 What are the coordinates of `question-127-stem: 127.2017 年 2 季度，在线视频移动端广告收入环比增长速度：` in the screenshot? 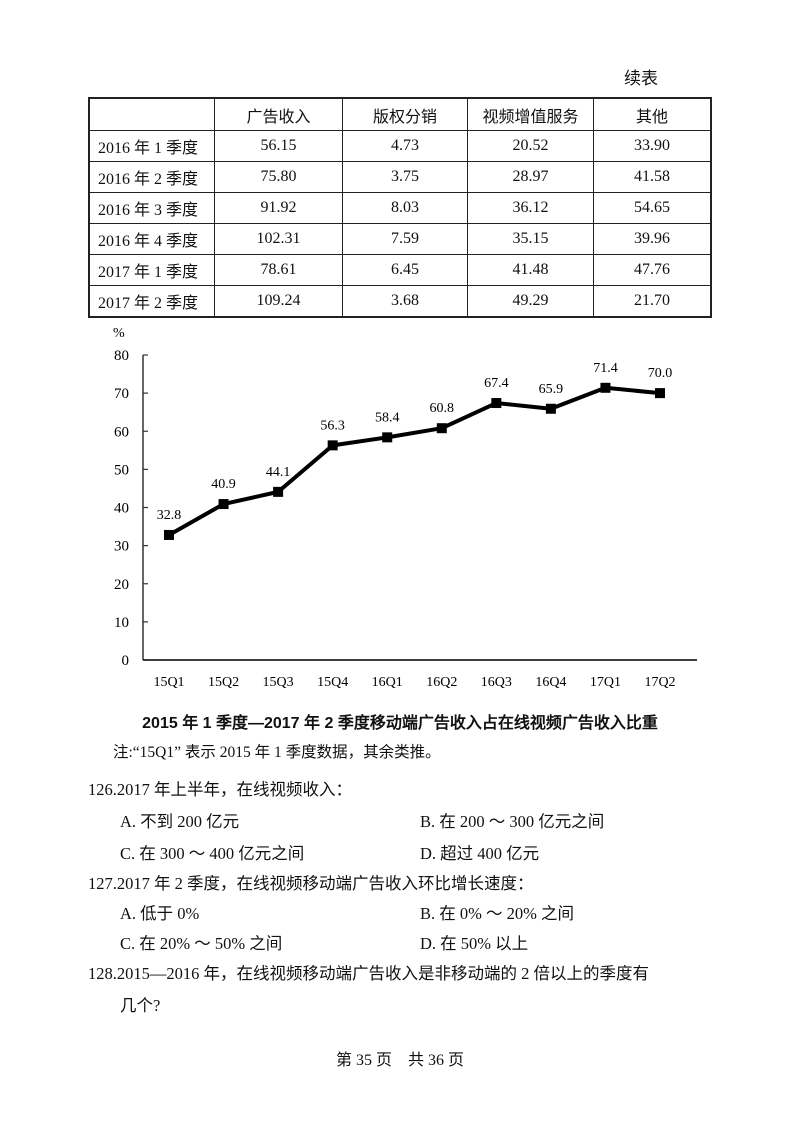 It's located at (311, 883).